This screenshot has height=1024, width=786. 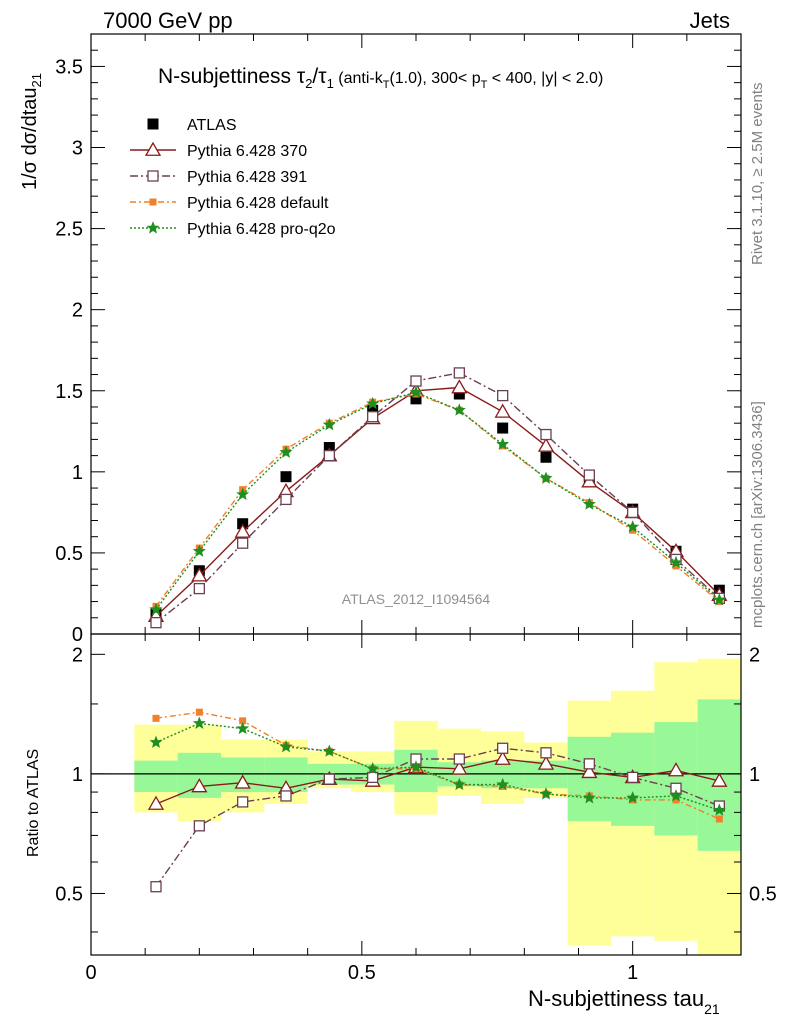 I want to click on x-tick-label: 1, so click(x=632, y=973).